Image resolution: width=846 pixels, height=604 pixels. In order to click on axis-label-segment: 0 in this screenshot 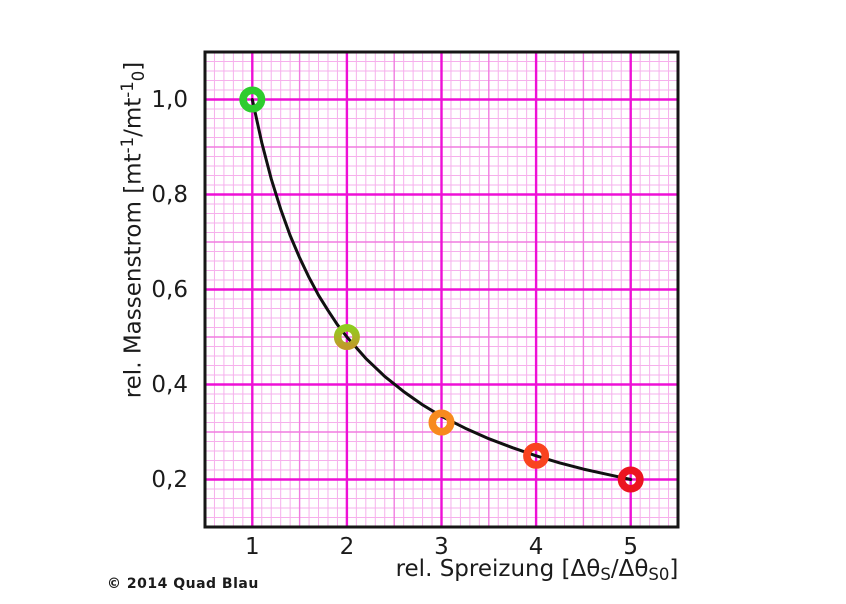, I will do `click(139, 76)`.